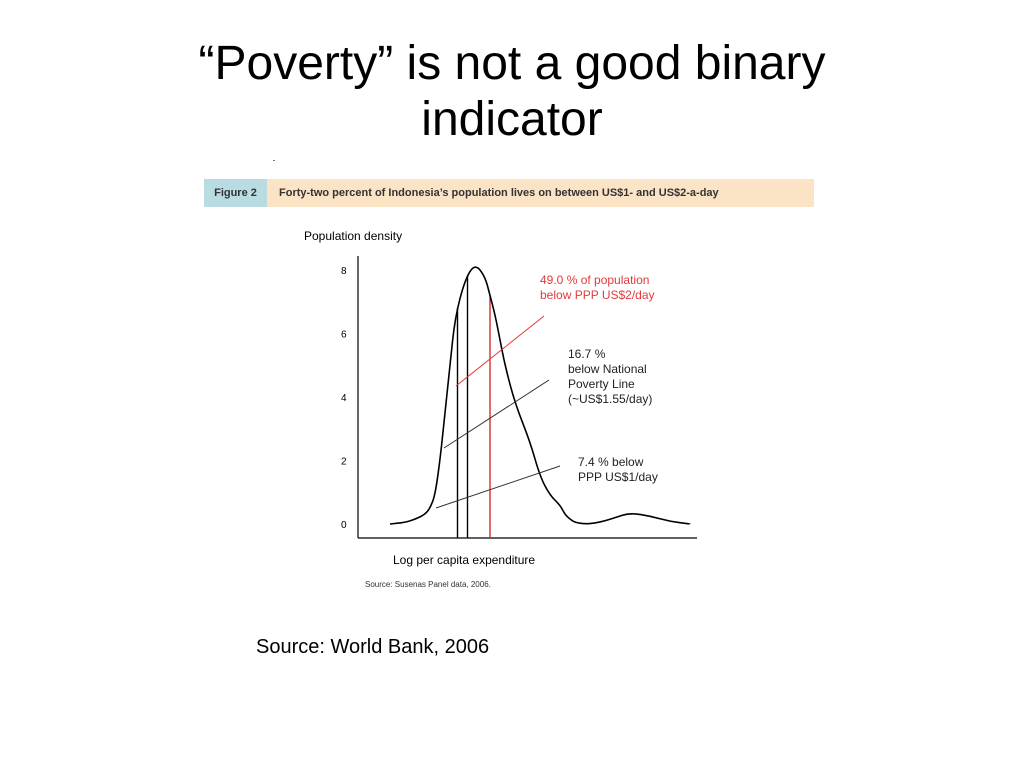 This screenshot has height=768, width=1024. I want to click on figure-label: Figure 2, so click(235, 193).